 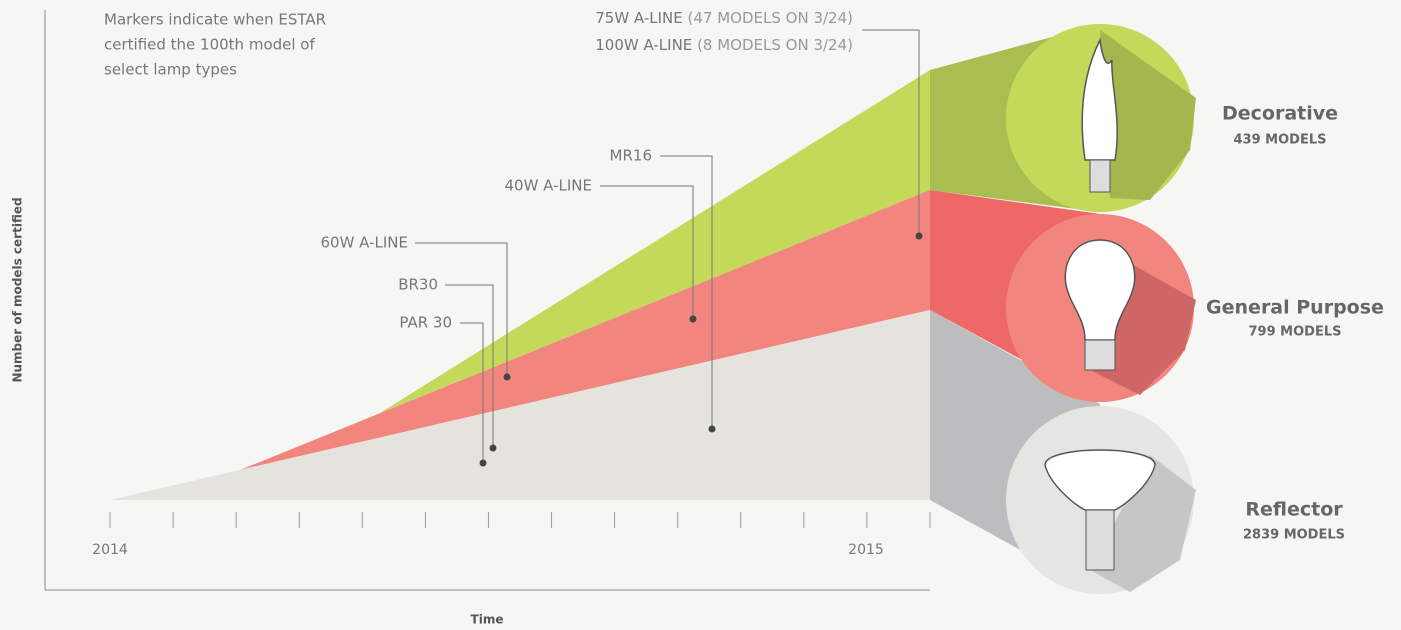 I want to click on marker-label: PAR 30, so click(x=425, y=323).